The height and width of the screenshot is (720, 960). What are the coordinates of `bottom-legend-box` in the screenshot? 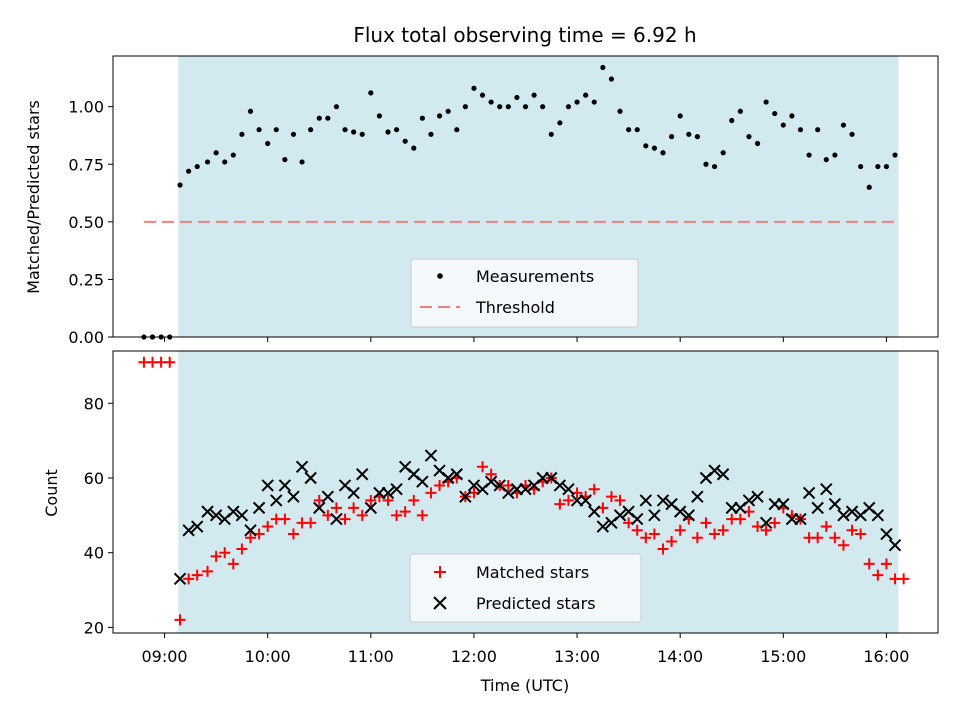 It's located at (525, 588).